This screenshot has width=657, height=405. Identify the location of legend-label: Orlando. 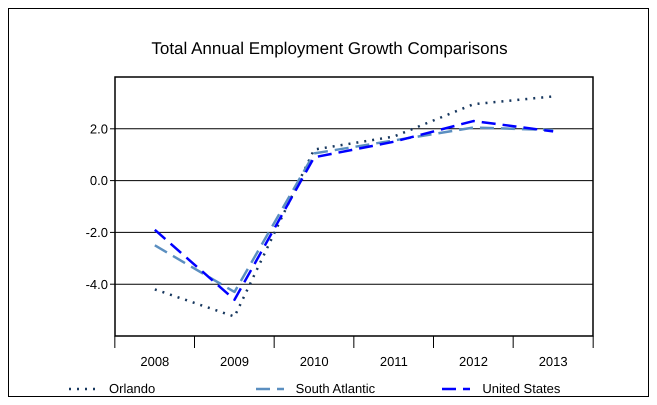
(132, 388).